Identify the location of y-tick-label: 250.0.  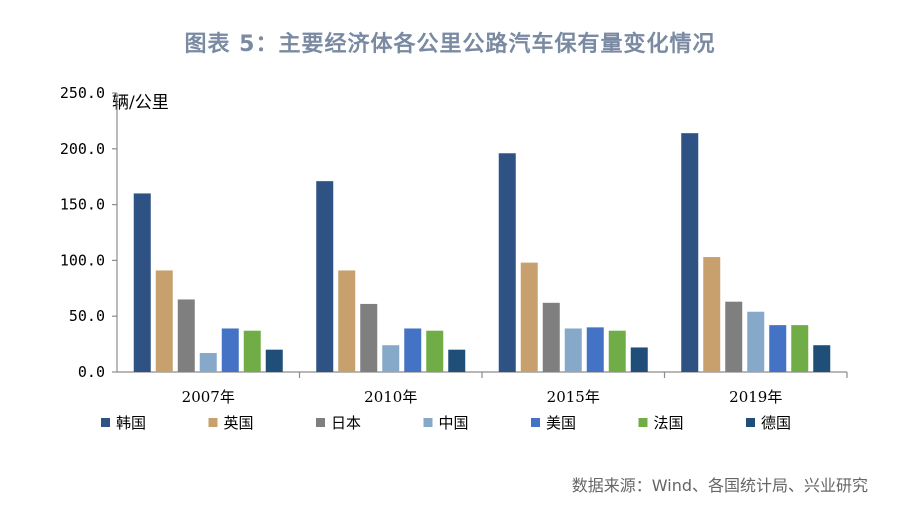
(82, 93).